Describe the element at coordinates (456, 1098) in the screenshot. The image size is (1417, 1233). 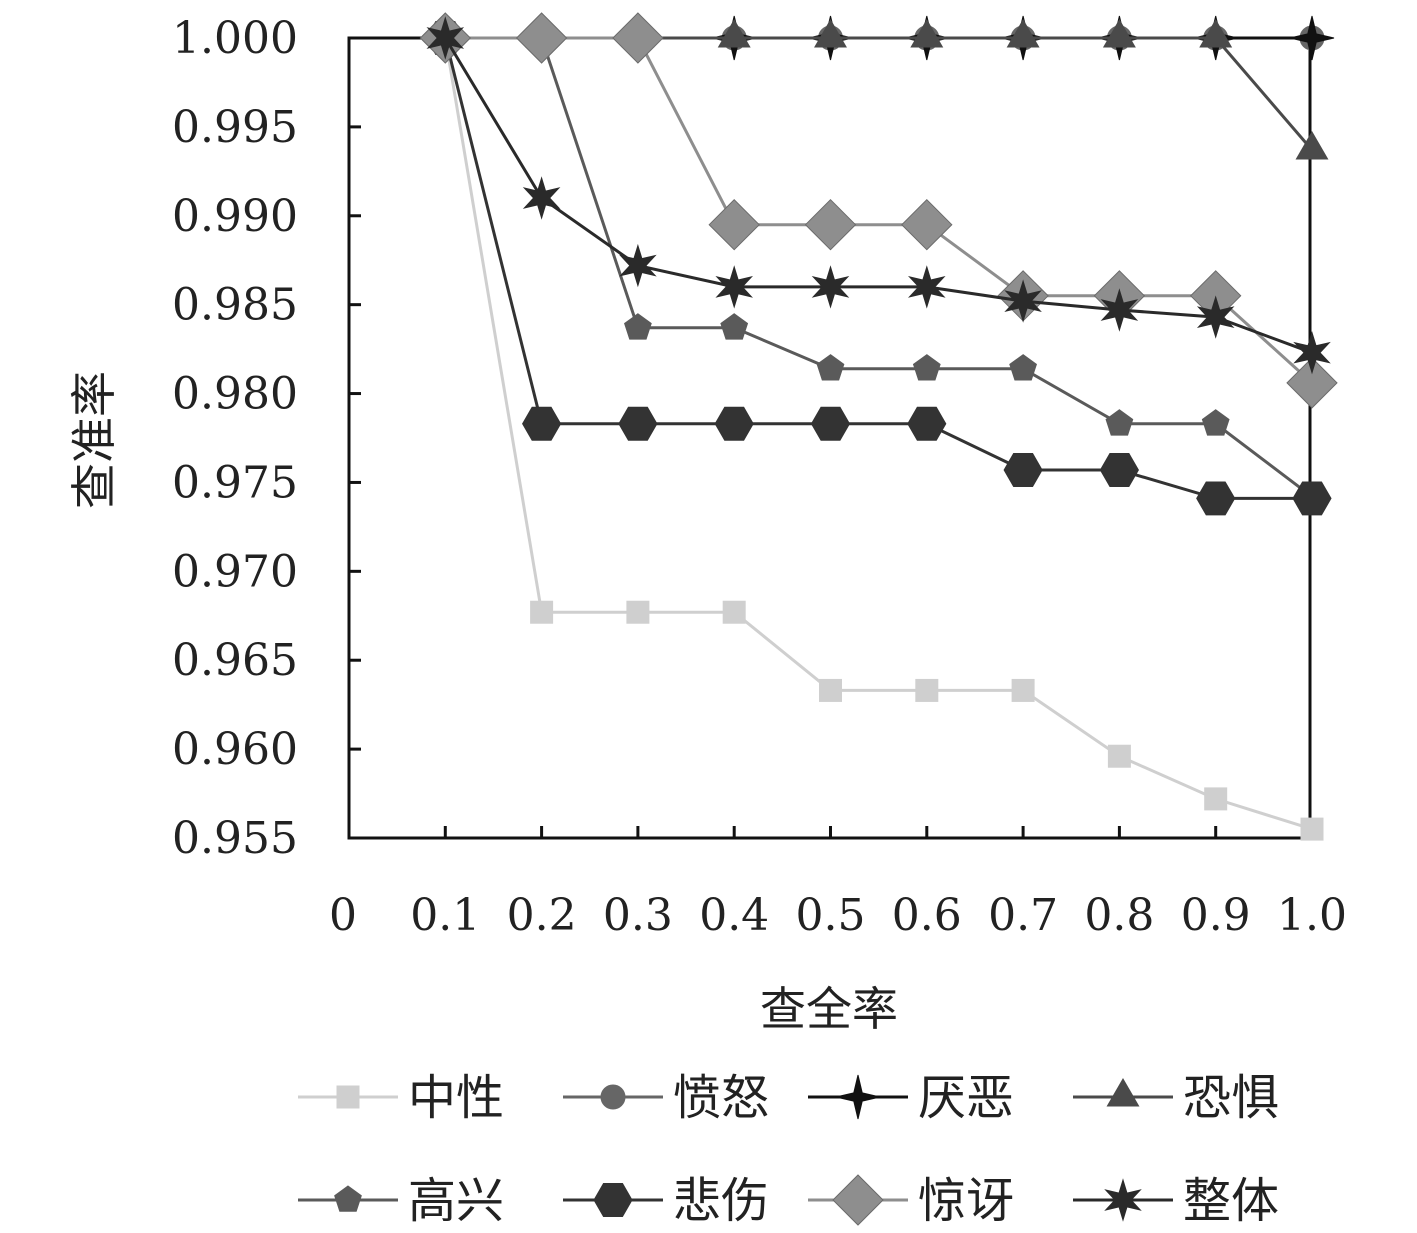
I see `legend-label: 中性` at that location.